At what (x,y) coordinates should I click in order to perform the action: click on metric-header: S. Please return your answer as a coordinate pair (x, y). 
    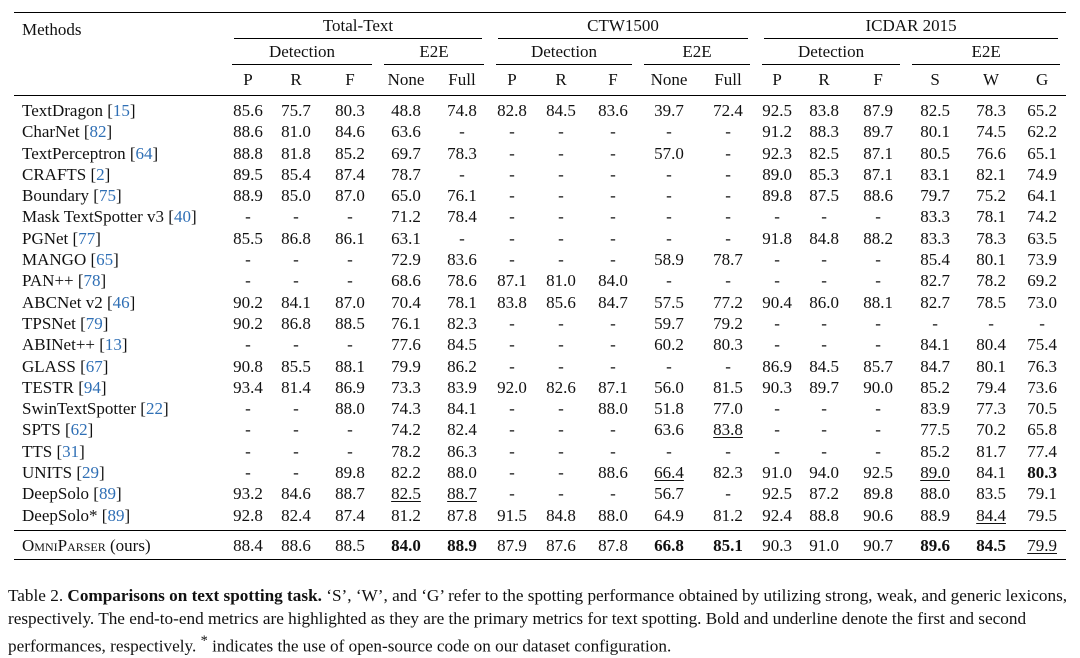
    Looking at the image, I should click on (935, 80).